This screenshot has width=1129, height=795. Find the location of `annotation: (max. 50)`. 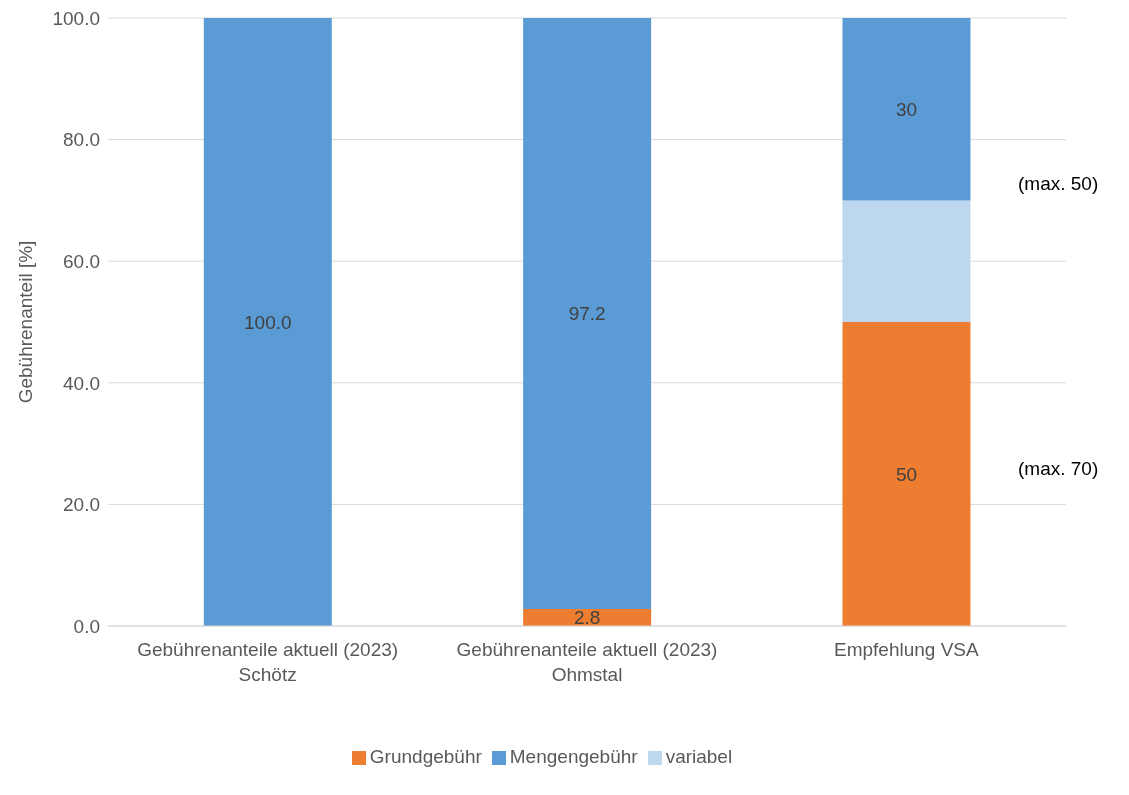

annotation: (max. 50) is located at coordinates (1058, 184).